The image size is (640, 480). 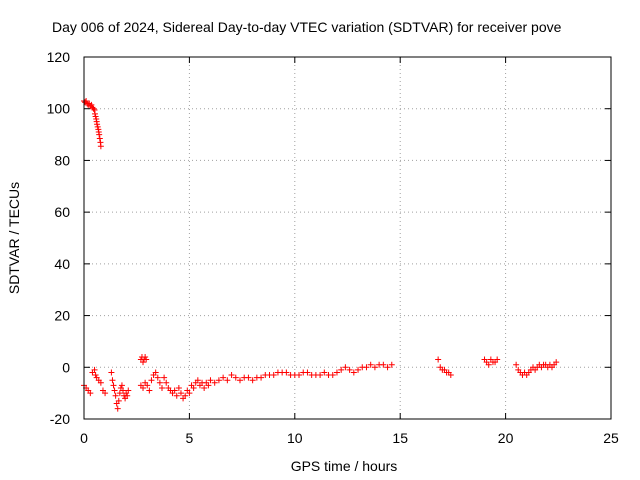 I want to click on y-axis-label: SDTVAR / TECUs, so click(x=14, y=238).